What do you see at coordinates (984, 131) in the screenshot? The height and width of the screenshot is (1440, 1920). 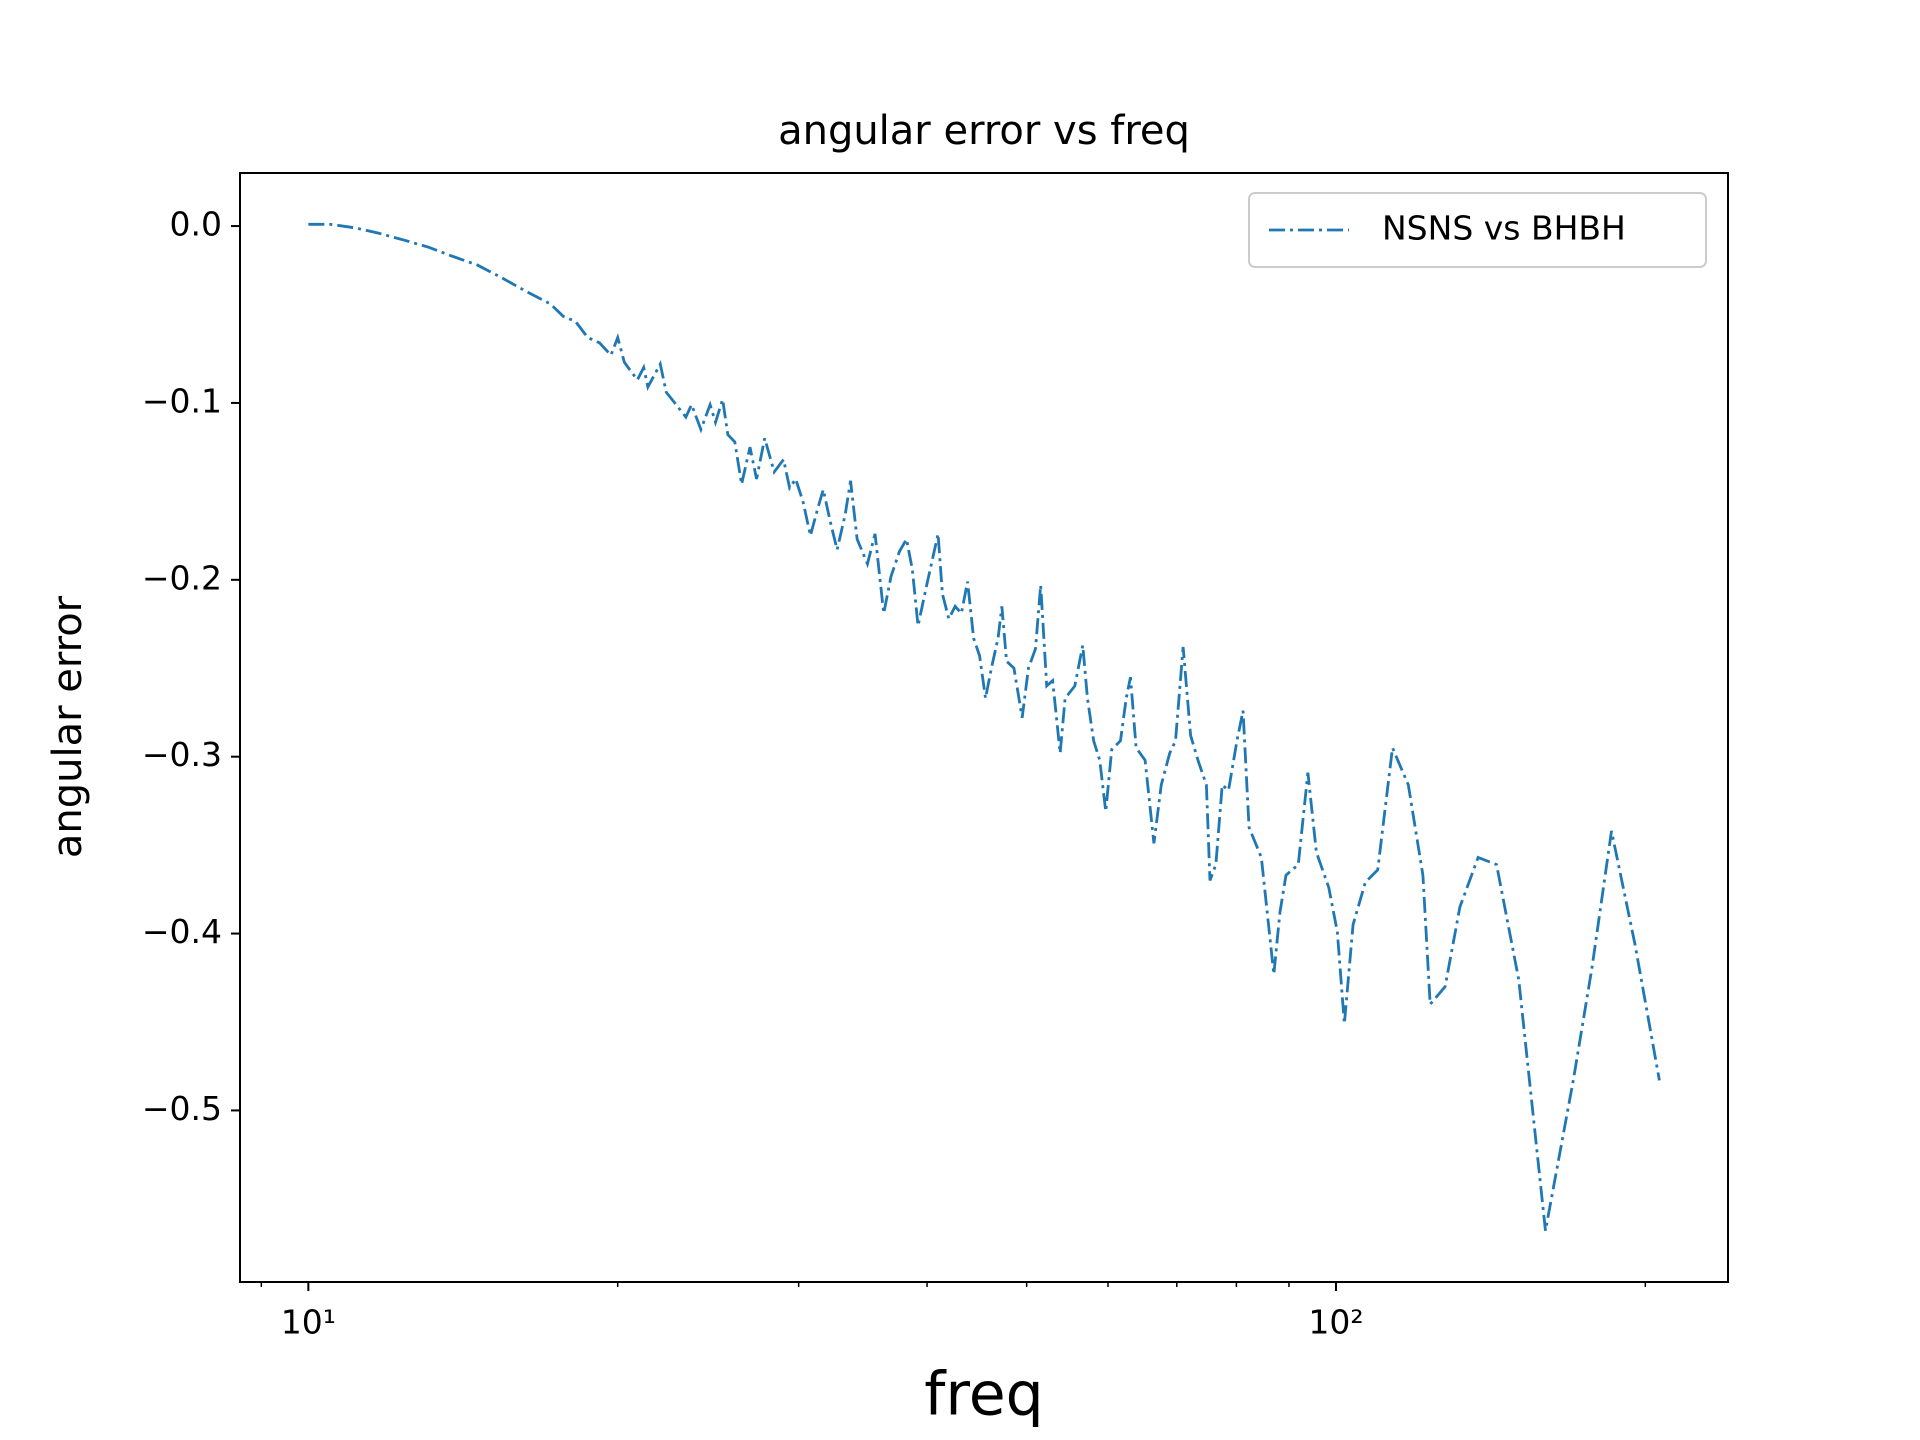 I see `chart-title: angular error vs freq` at bounding box center [984, 131].